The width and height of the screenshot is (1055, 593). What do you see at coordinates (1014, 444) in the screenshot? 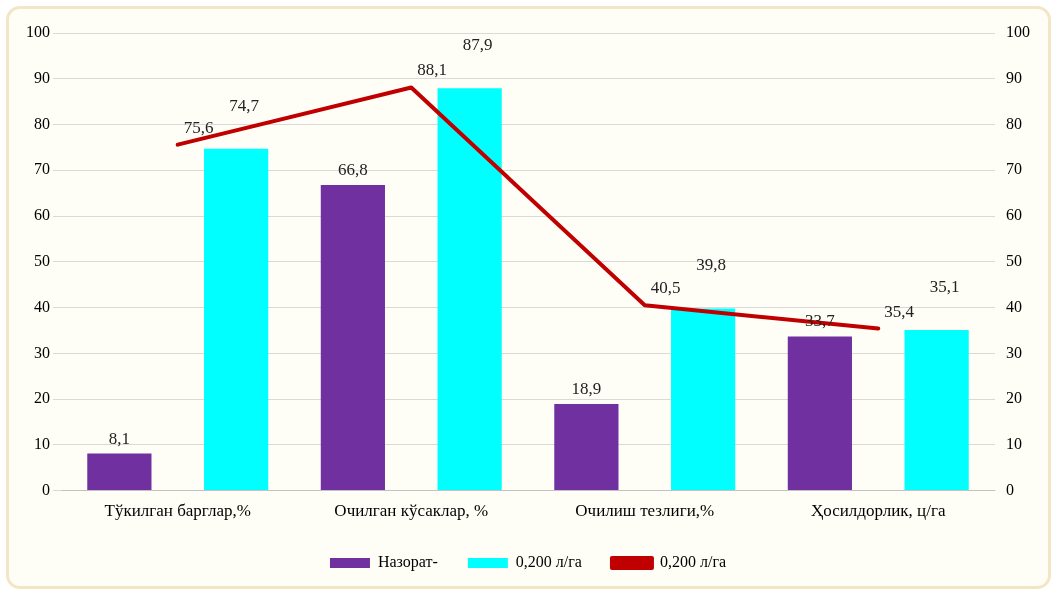
I see `y2-tick-label: 10` at bounding box center [1014, 444].